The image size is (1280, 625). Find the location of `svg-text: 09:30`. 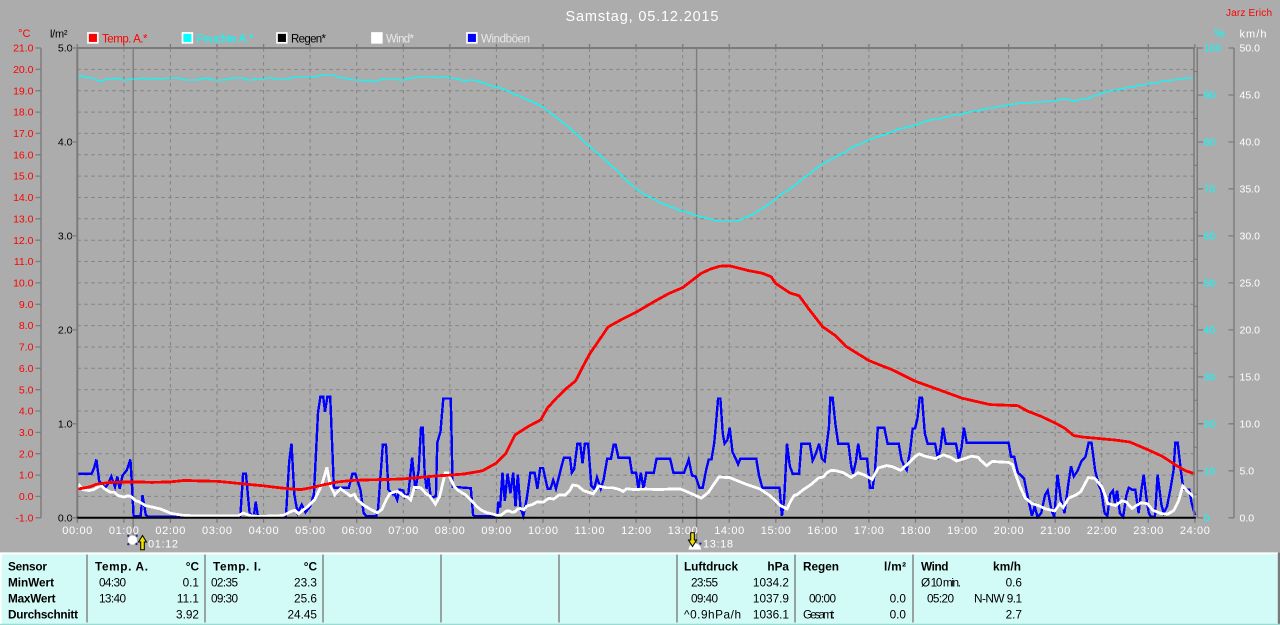

svg-text: 09:30 is located at coordinates (224, 599).